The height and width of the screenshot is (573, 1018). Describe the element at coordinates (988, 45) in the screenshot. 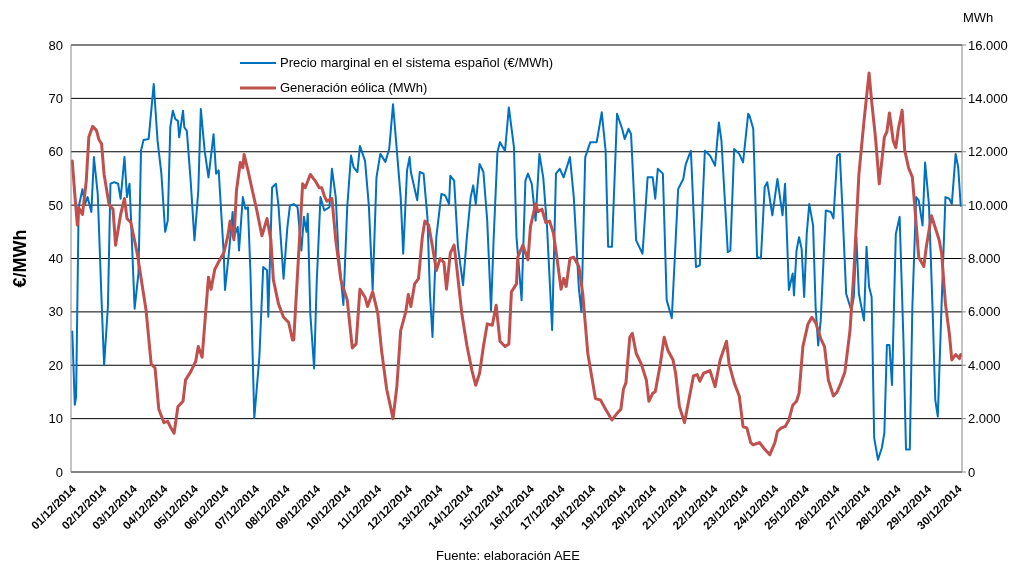

I see `y2-tick-label: 16.000` at that location.